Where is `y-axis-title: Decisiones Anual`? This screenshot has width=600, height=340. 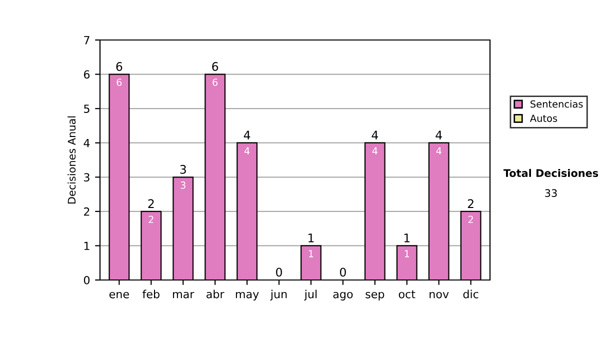
y-axis-title: Decisiones Anual is located at coordinates (72, 160).